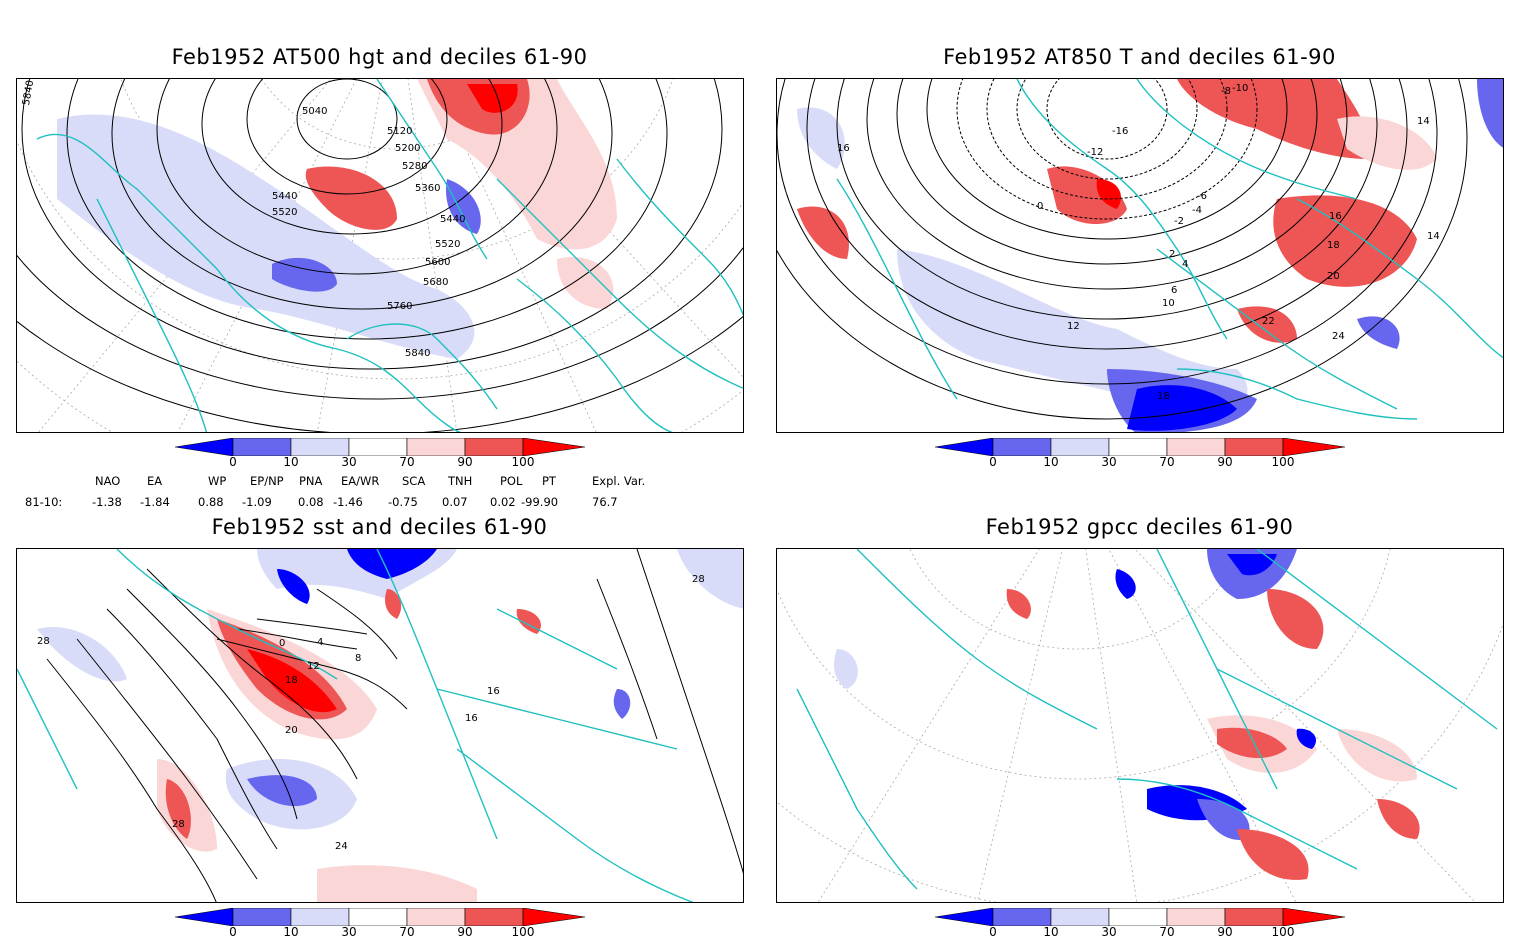 The image size is (1520, 944). I want to click on panel-title-sst: Feb1952 sst and deciles 61-90, so click(379, 527).